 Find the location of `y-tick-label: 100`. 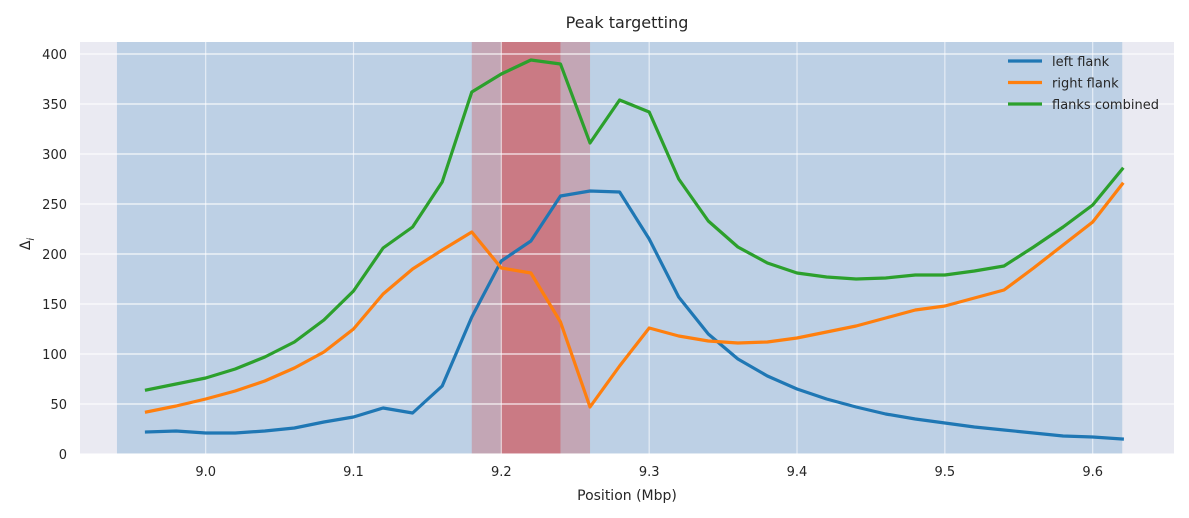

y-tick-label: 100 is located at coordinates (54, 355).